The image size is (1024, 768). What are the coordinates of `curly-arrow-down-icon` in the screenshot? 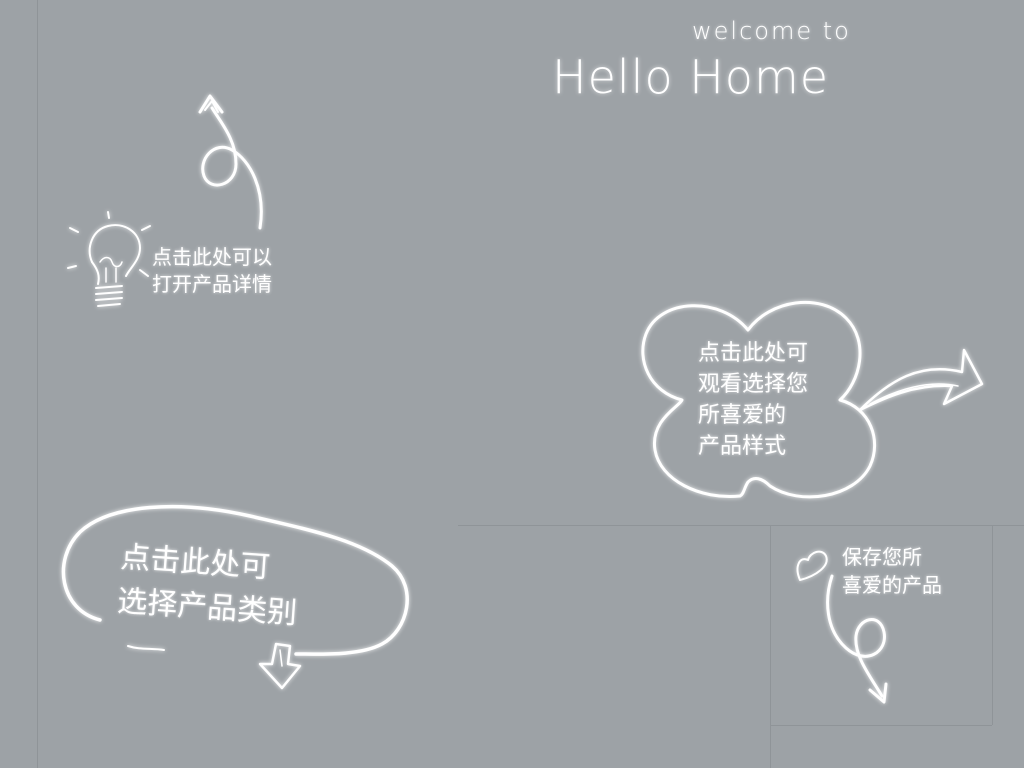 It's located at (857, 639).